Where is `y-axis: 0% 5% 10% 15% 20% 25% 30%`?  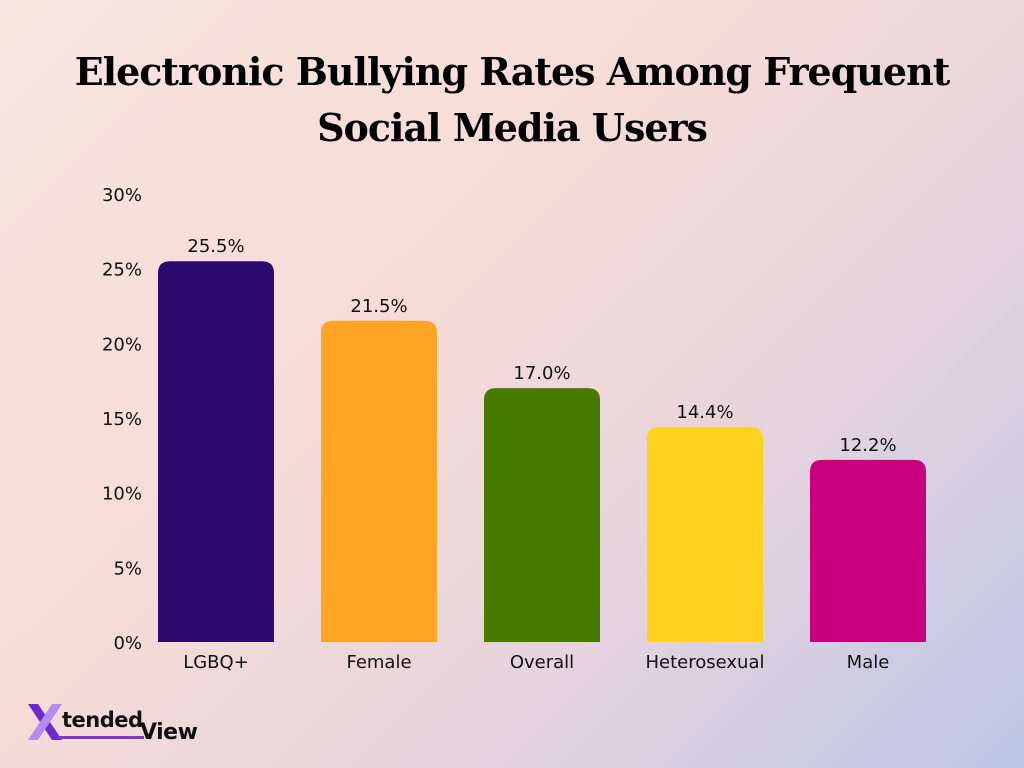
y-axis: 0% 5% 10% 15% 20% 25% 30% is located at coordinates (122, 419).